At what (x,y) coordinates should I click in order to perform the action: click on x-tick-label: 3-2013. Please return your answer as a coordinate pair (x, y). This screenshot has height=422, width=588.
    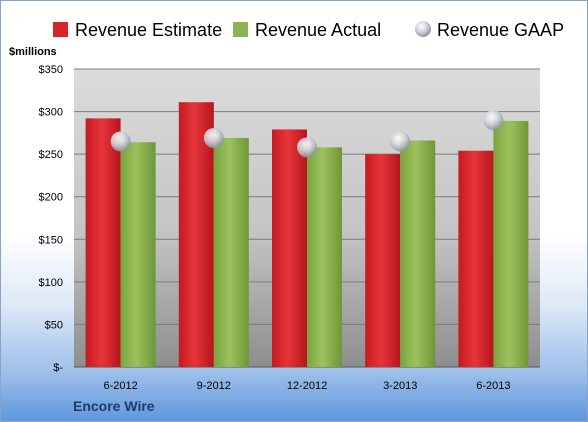
    Looking at the image, I should click on (400, 386).